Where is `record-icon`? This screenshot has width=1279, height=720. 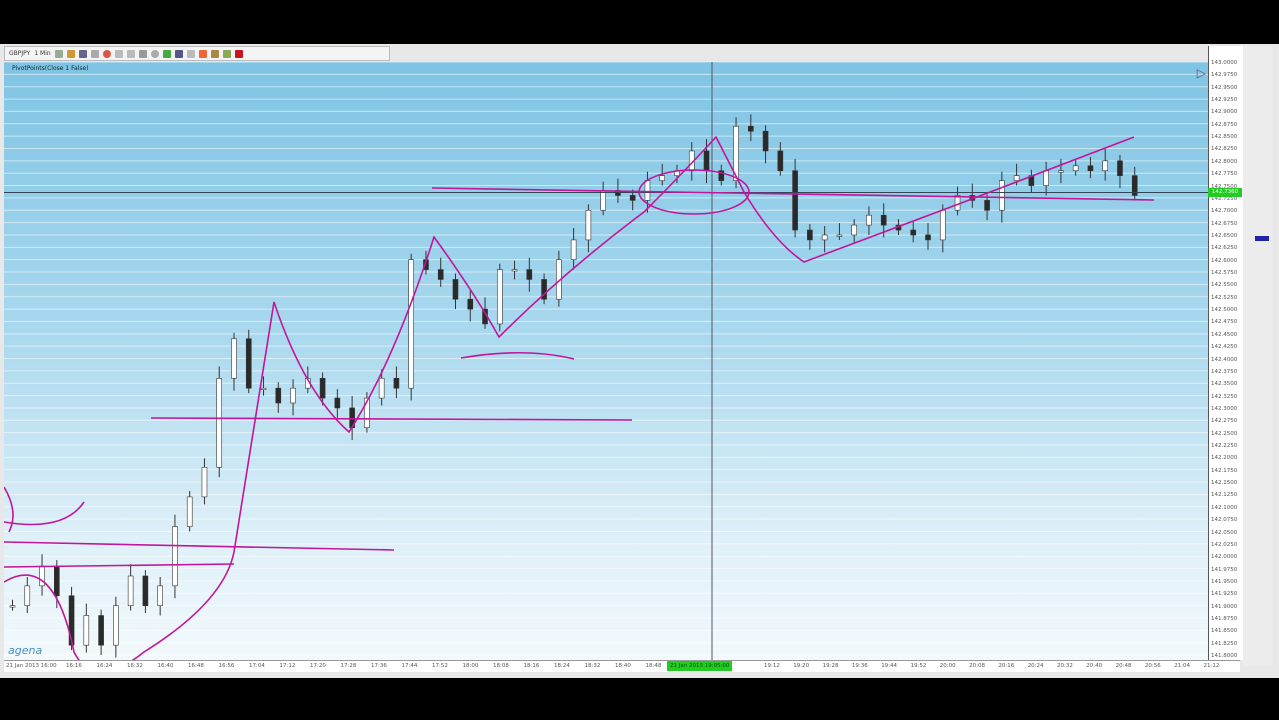 record-icon is located at coordinates (106, 53).